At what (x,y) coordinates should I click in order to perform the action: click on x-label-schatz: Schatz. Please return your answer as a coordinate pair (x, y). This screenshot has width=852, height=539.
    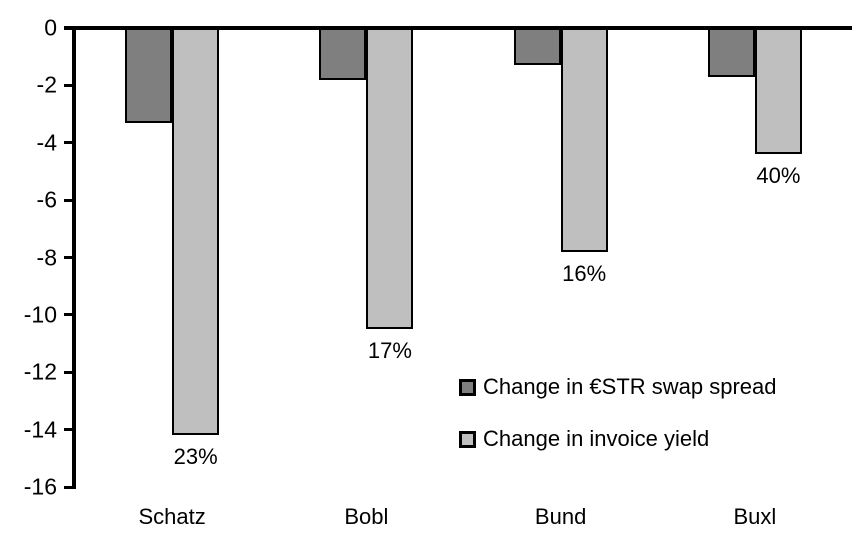
    Looking at the image, I should click on (172, 516).